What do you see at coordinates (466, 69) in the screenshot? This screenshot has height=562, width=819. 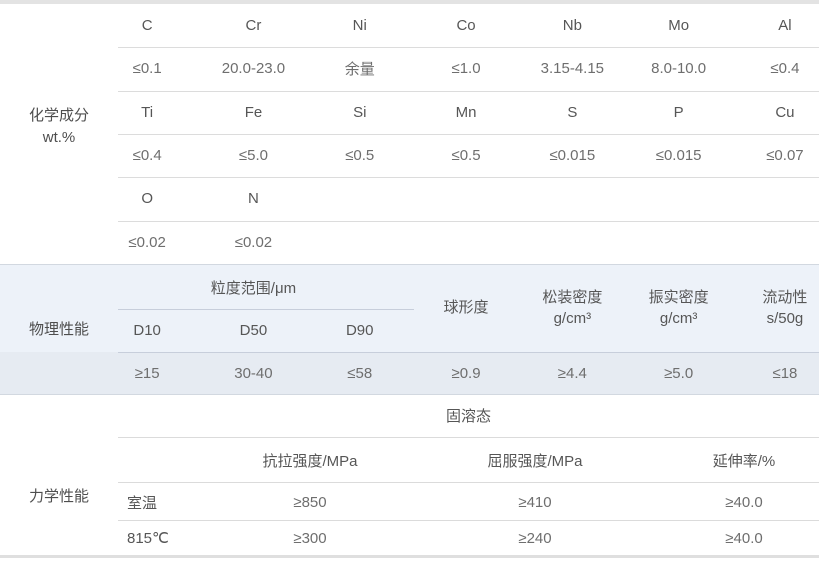 I see `chem-value-cell: ≤1.0` at bounding box center [466, 69].